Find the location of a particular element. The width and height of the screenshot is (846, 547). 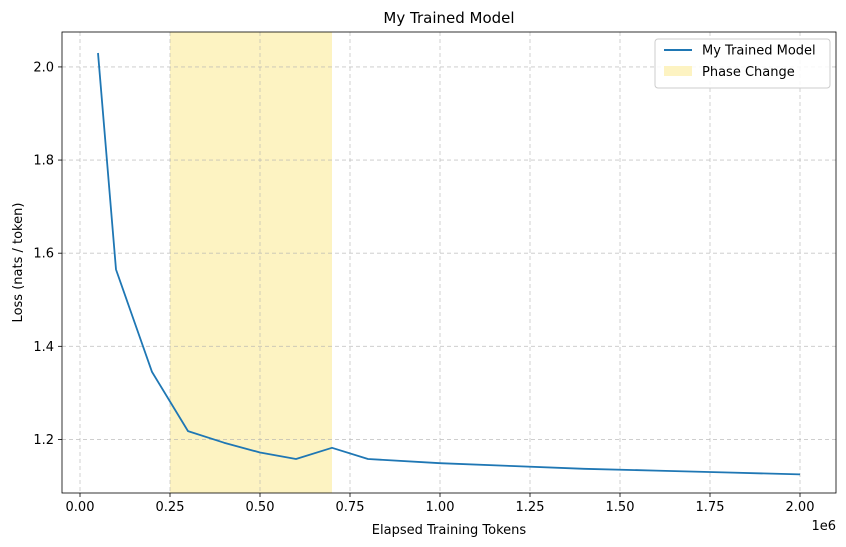

x-tick-label: 0.75 is located at coordinates (350, 507).